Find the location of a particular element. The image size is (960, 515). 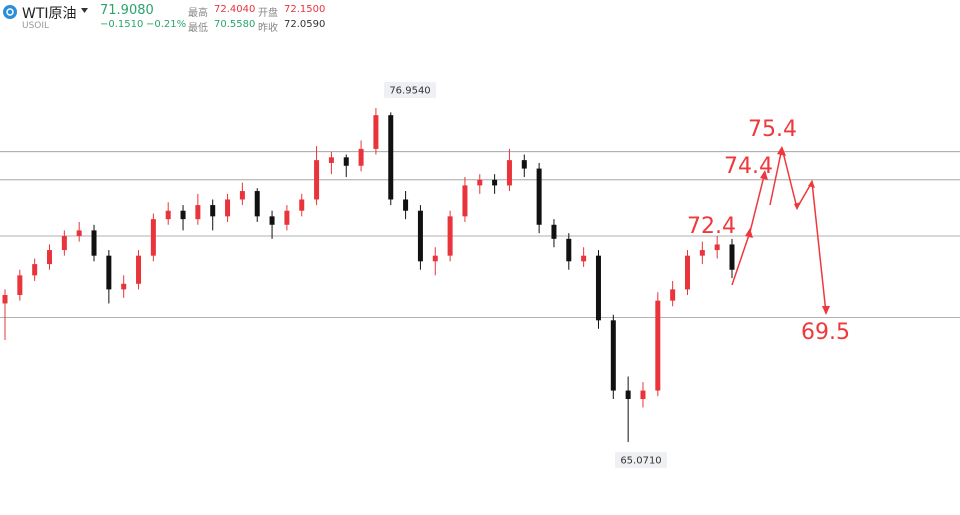

prev-label: 昨收 is located at coordinates (268, 28).